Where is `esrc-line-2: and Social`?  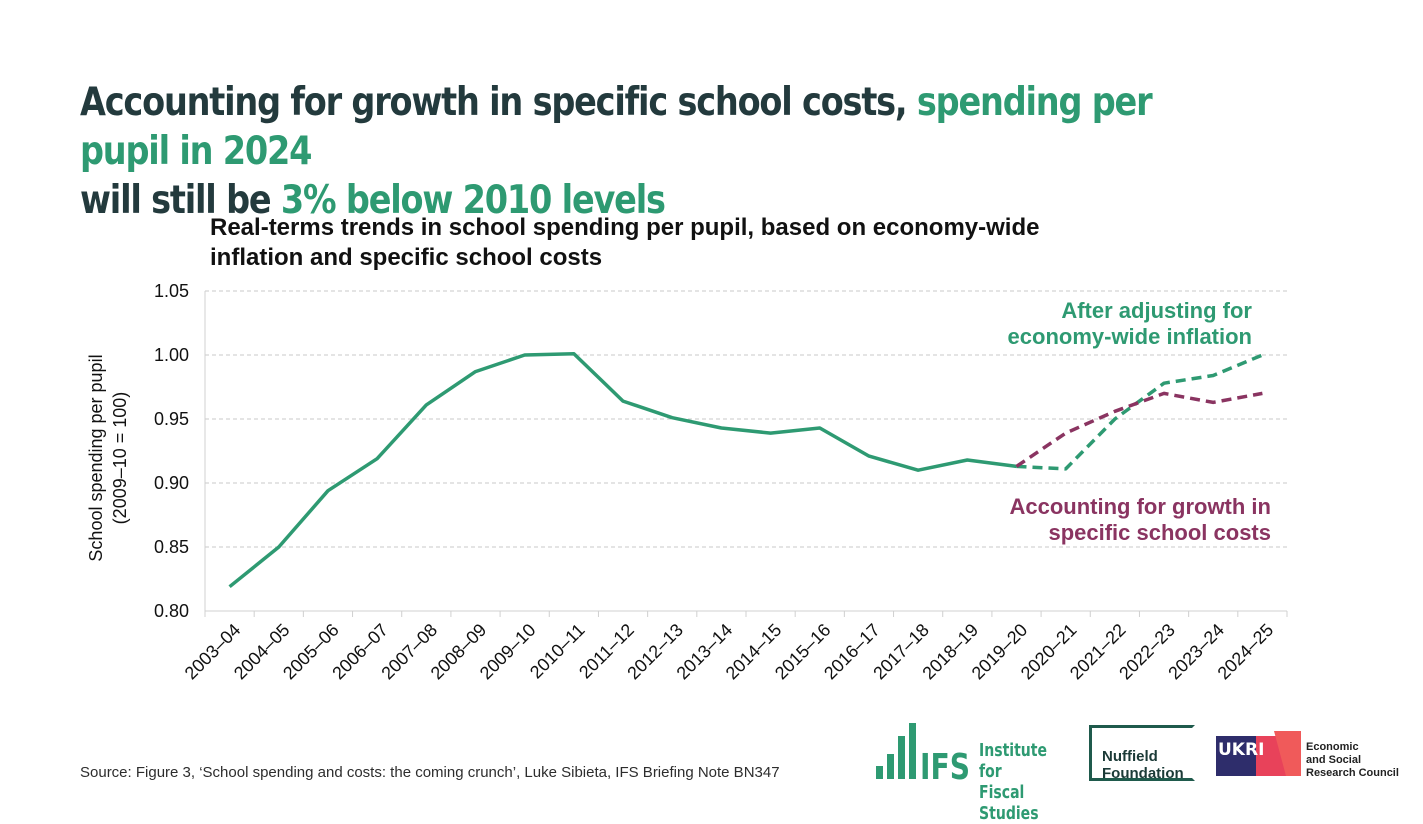
esrc-line-2: and Social is located at coordinates (1361, 760).